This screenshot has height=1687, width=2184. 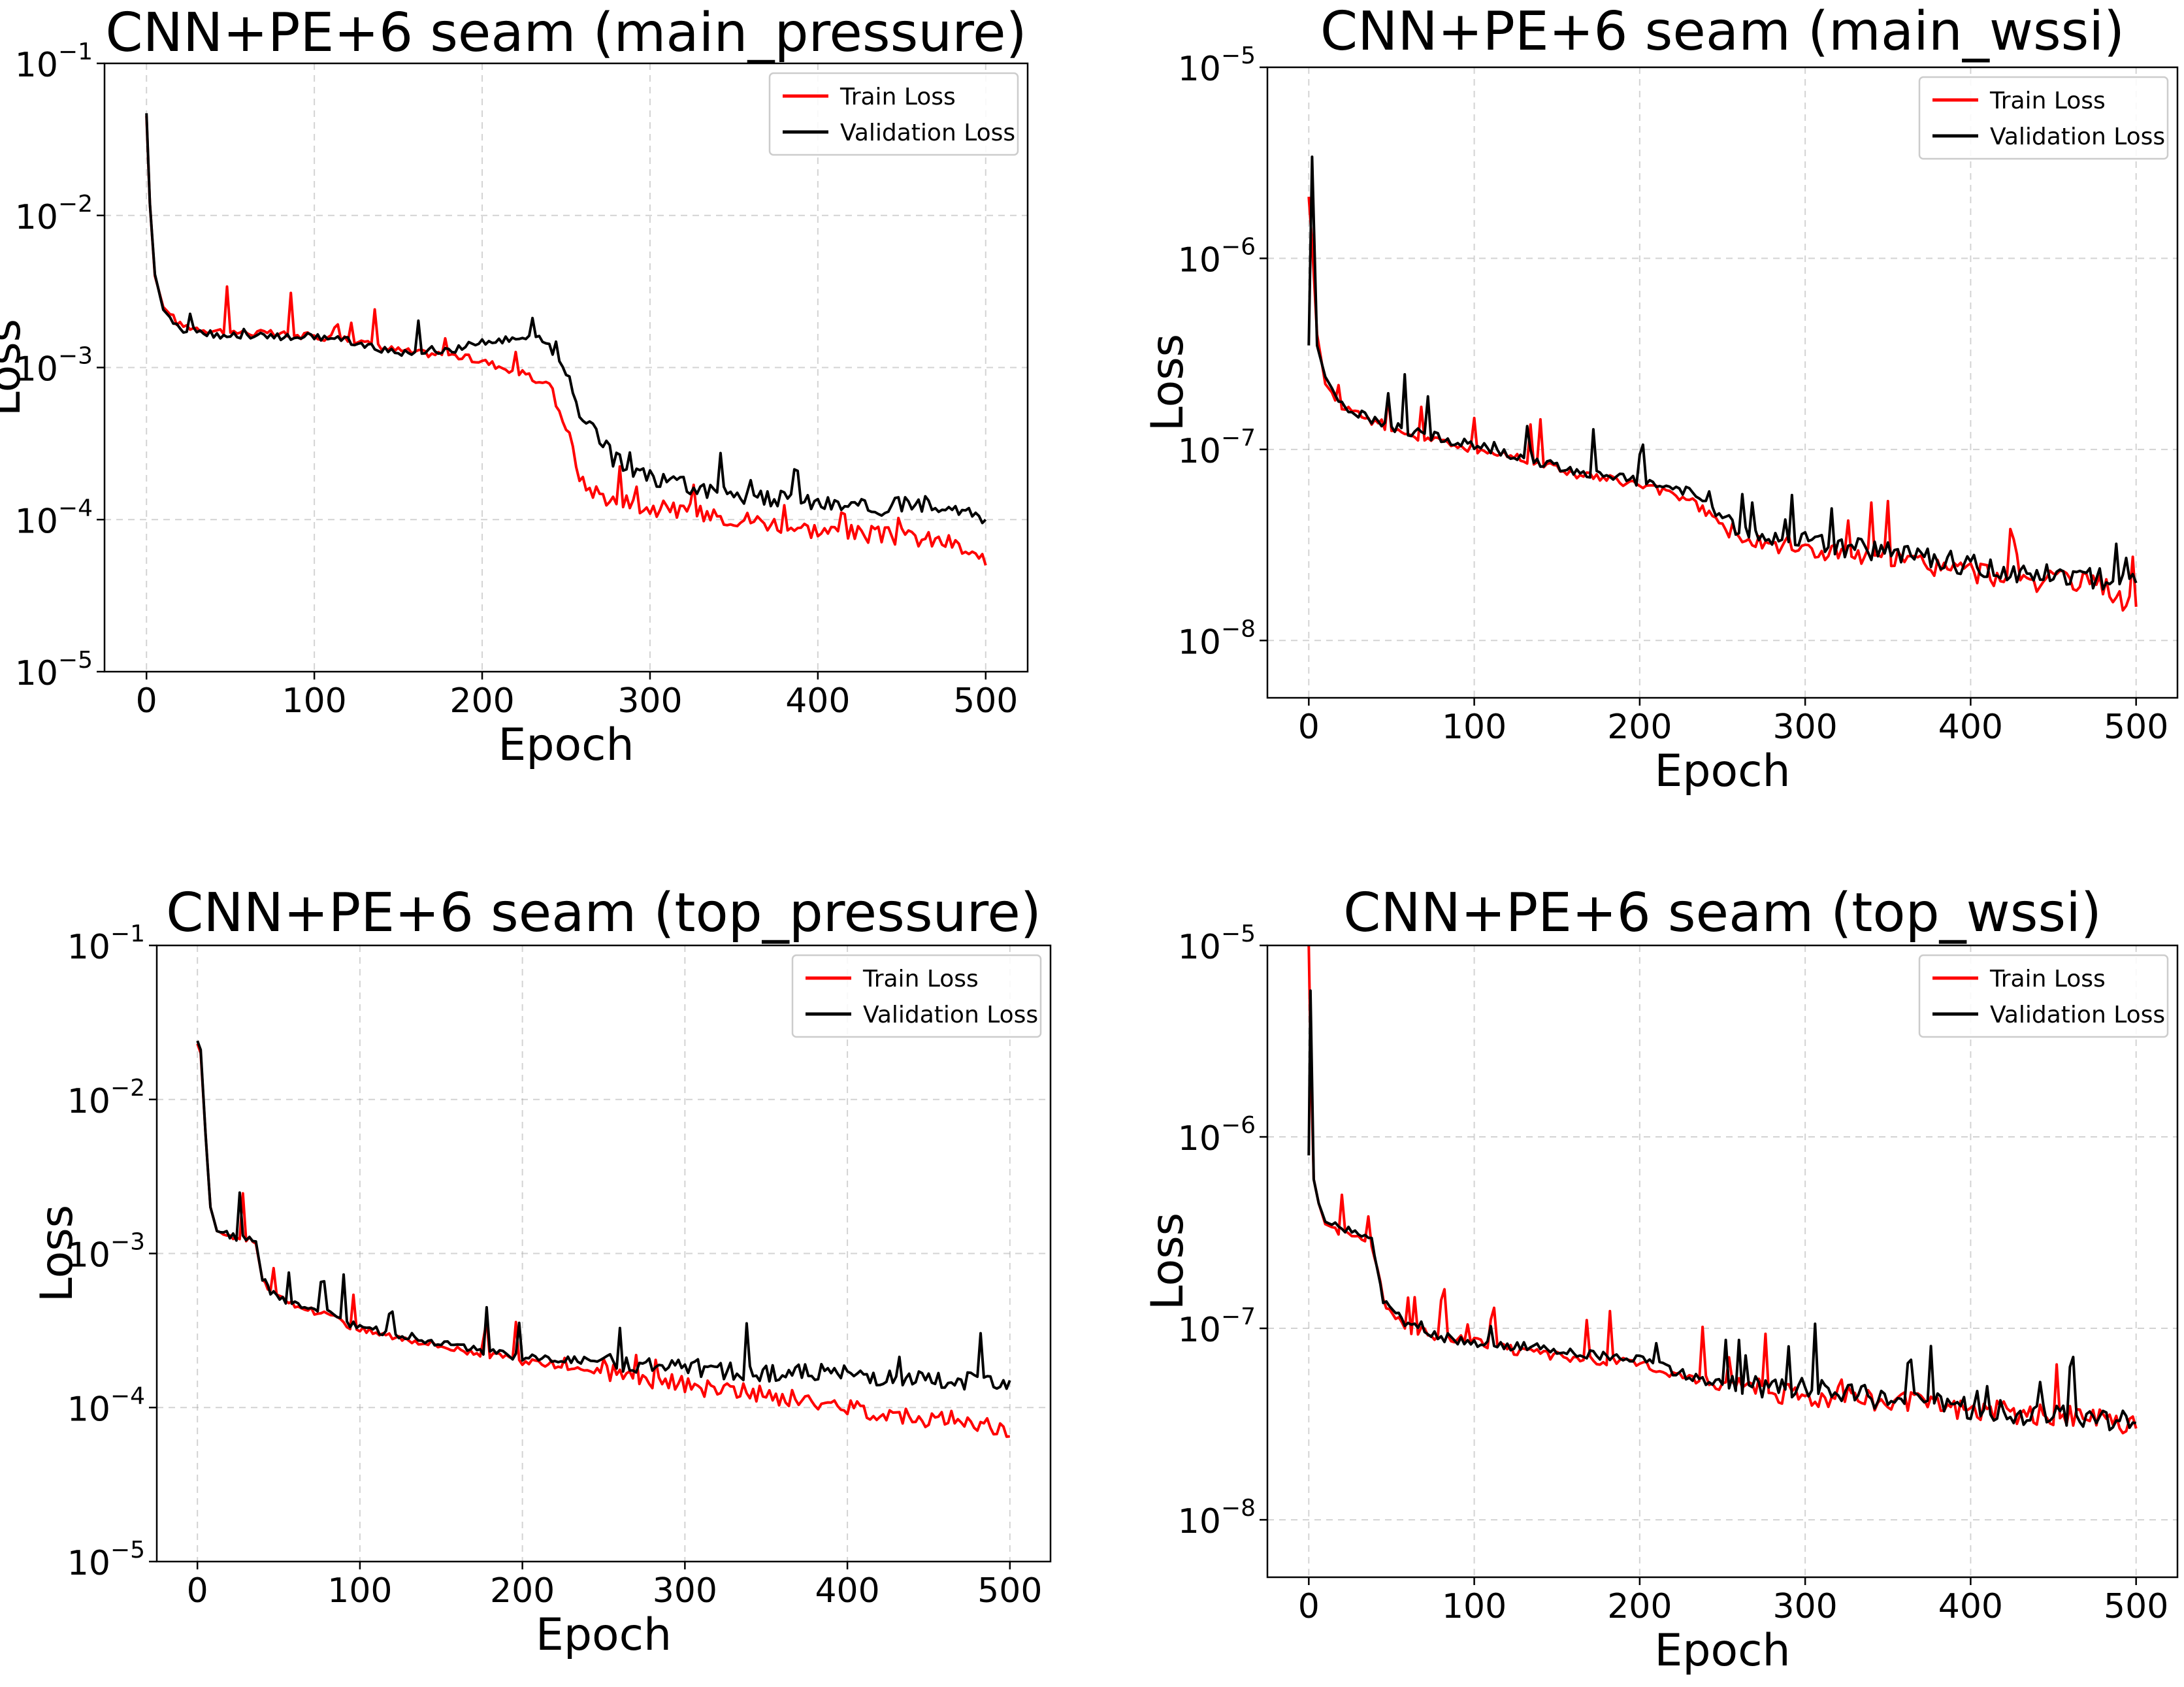 I want to click on chart-title: CNN+PE+6 seam (top_wssi), so click(x=1722, y=913).